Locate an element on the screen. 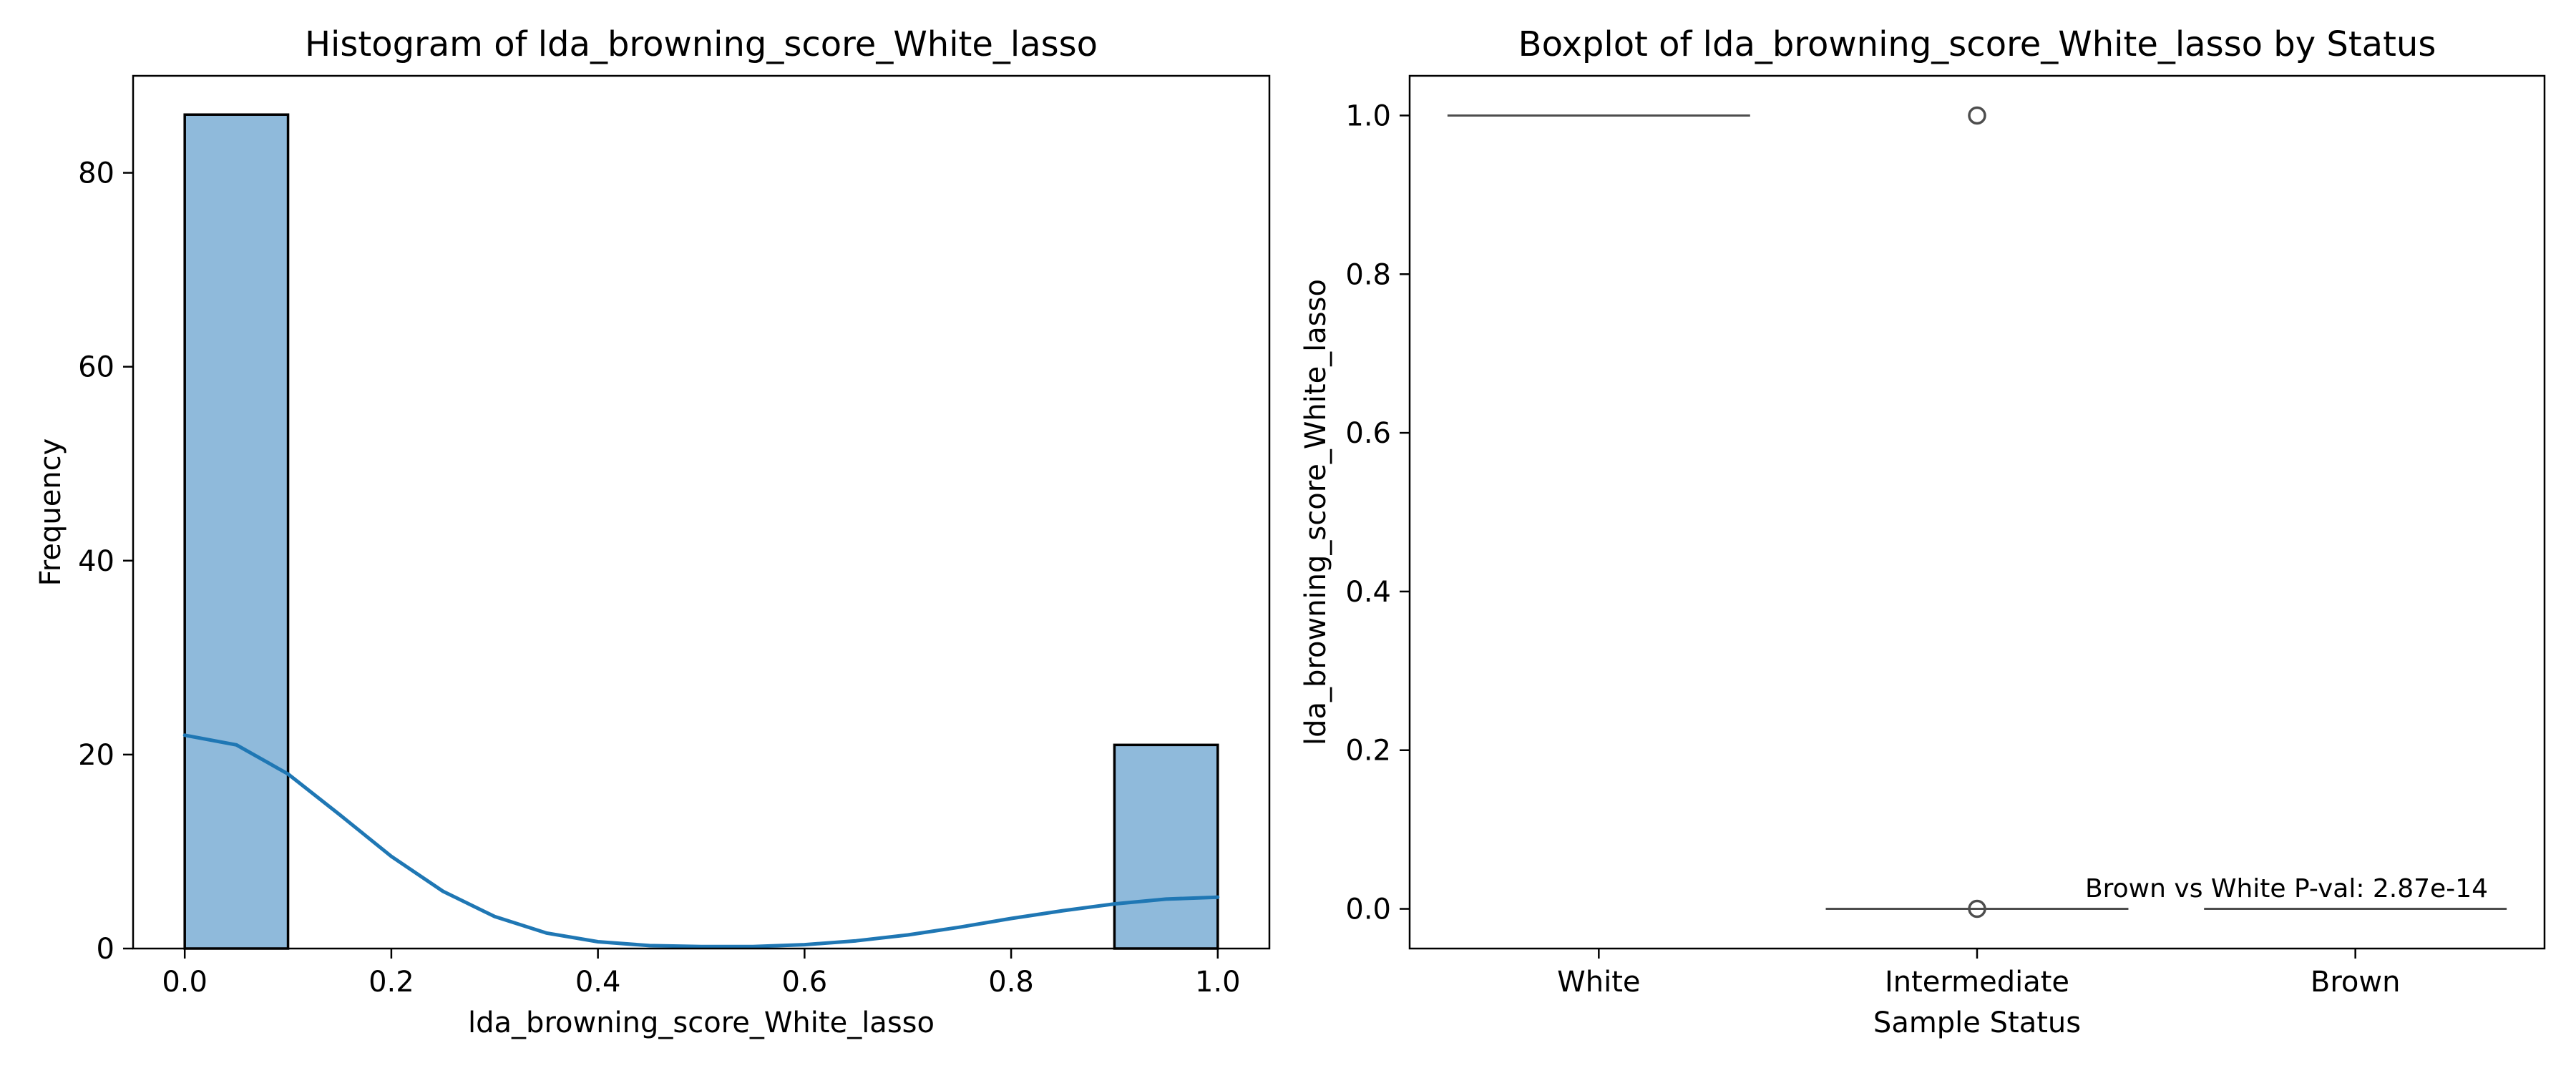  boxplot-x-tick-label: White is located at coordinates (1598, 983).